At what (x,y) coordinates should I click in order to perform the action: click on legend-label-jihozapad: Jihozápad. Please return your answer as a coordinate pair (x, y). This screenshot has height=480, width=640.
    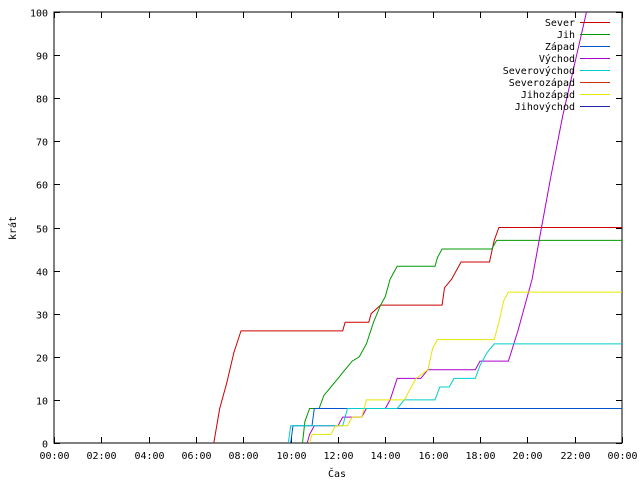
    Looking at the image, I should click on (548, 95).